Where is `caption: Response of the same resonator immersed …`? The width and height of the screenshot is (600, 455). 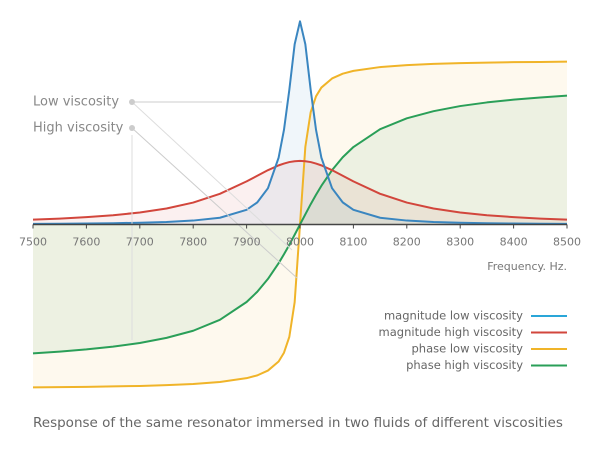 caption: Response of the same resonator immersed … is located at coordinates (298, 423).